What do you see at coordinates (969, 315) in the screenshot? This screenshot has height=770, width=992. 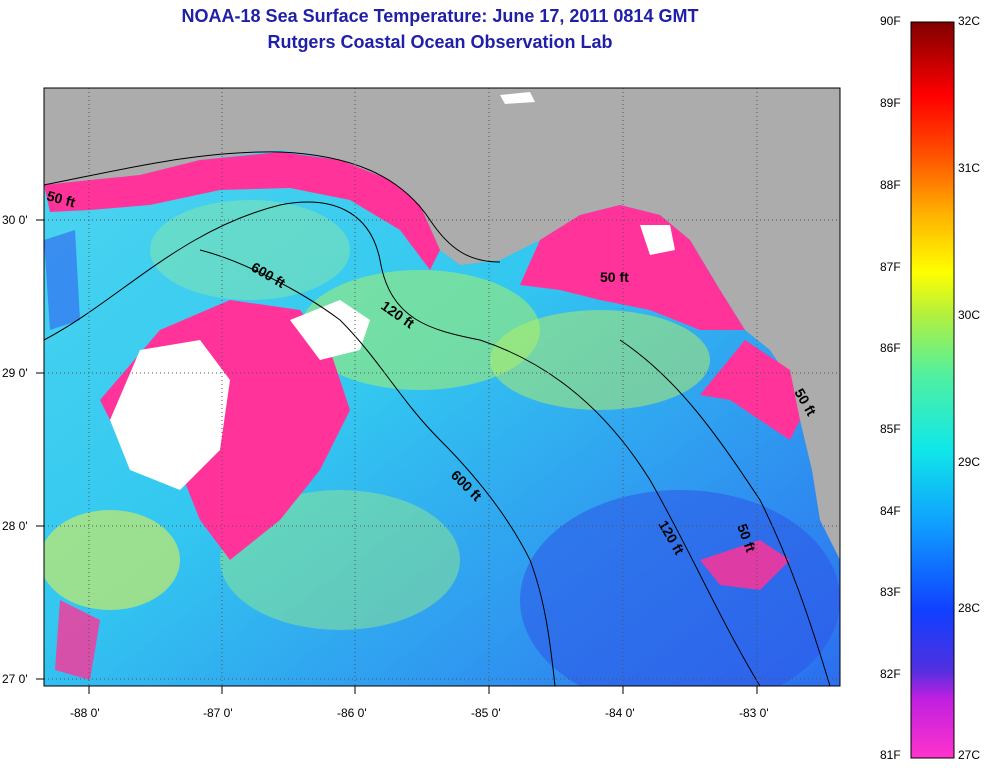 I see `colorbar-c-label: 30C` at bounding box center [969, 315].